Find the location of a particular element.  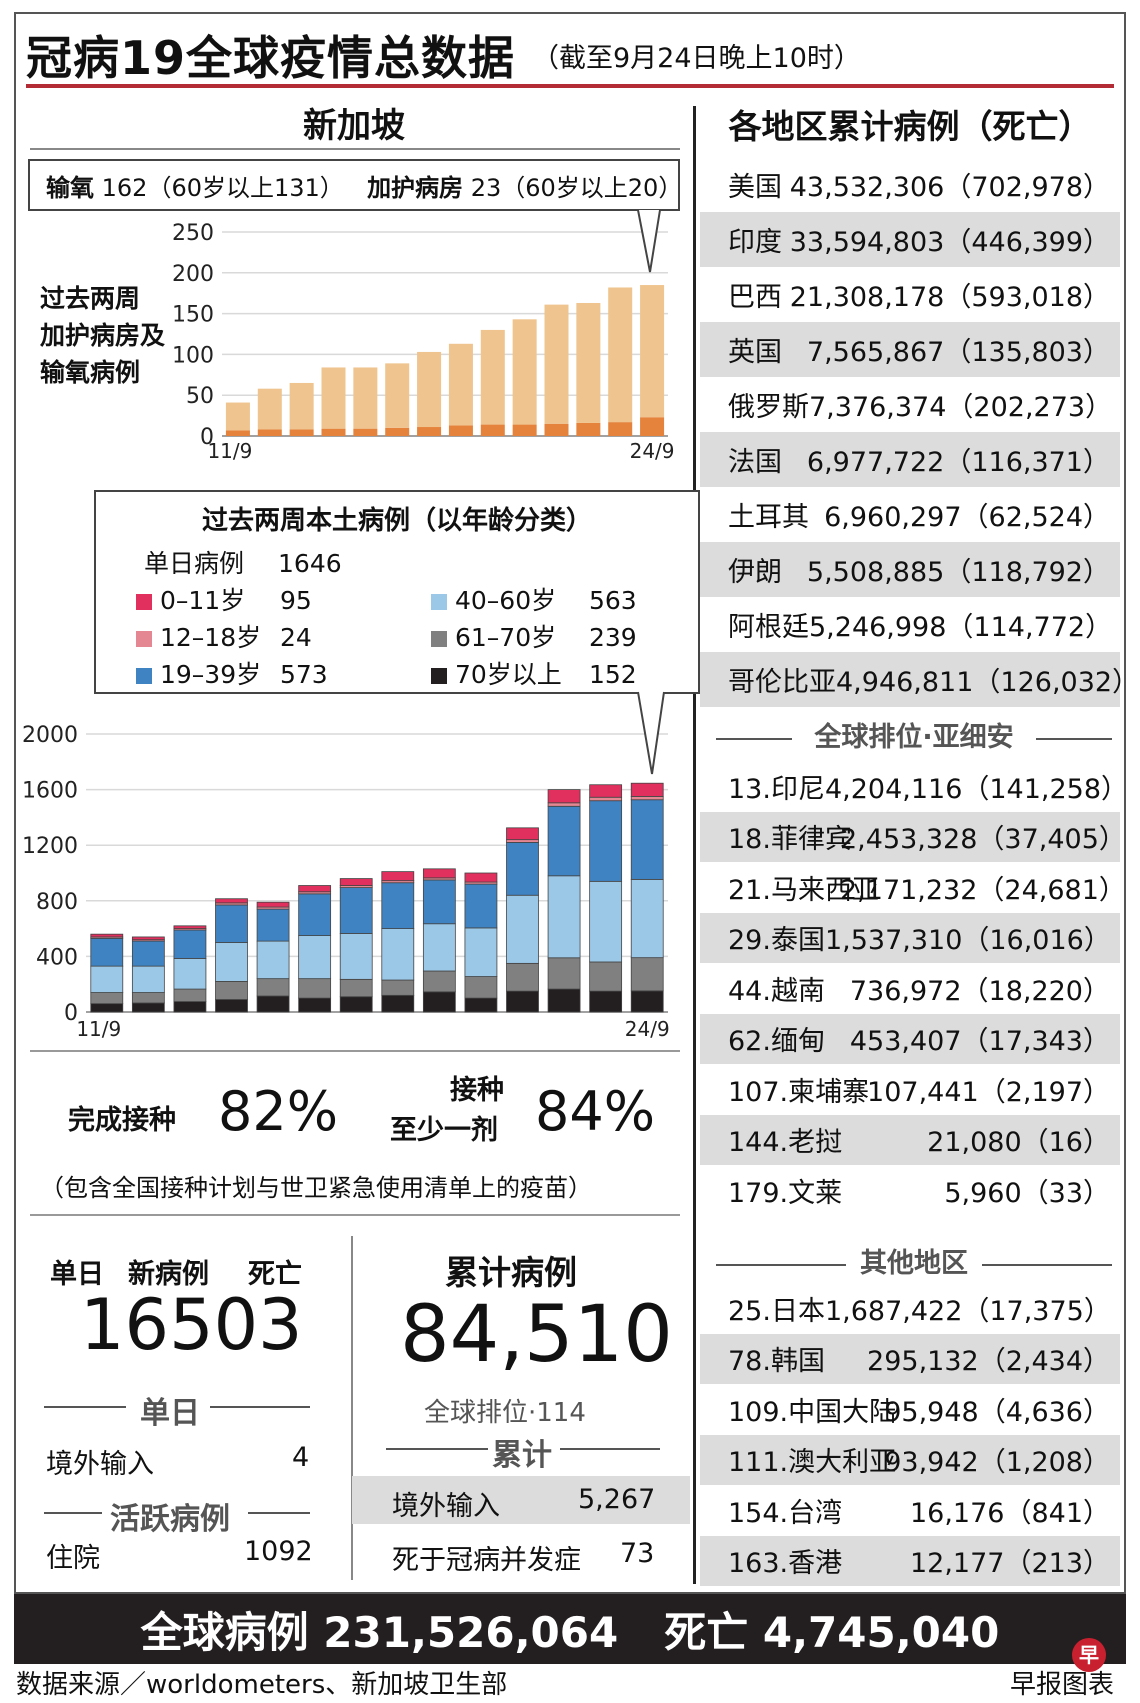

age-label: 0–11岁 is located at coordinates (203, 600).